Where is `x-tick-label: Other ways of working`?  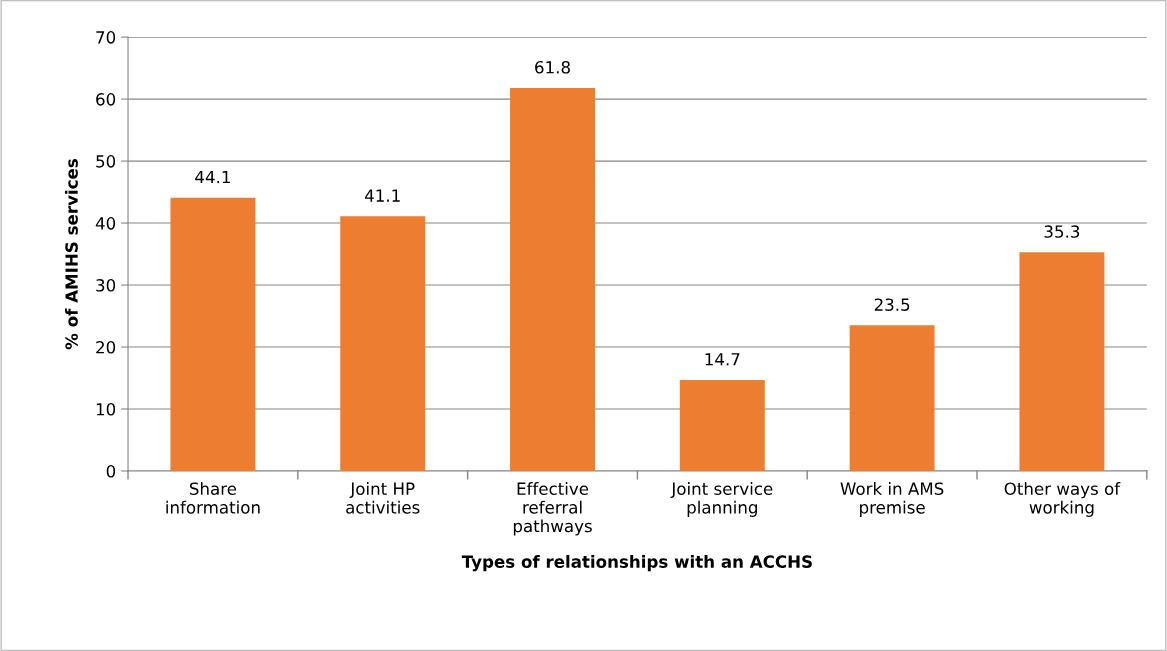
x-tick-label: Other ways of working is located at coordinates (1062, 499).